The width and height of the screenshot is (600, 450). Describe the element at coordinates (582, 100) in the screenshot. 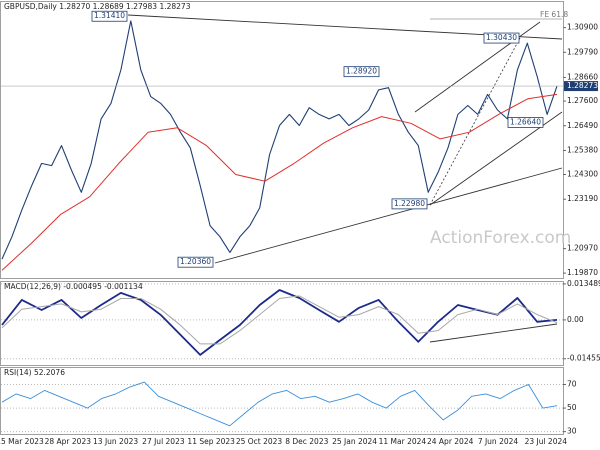

I see `y-tick-label: 1.27600` at that location.